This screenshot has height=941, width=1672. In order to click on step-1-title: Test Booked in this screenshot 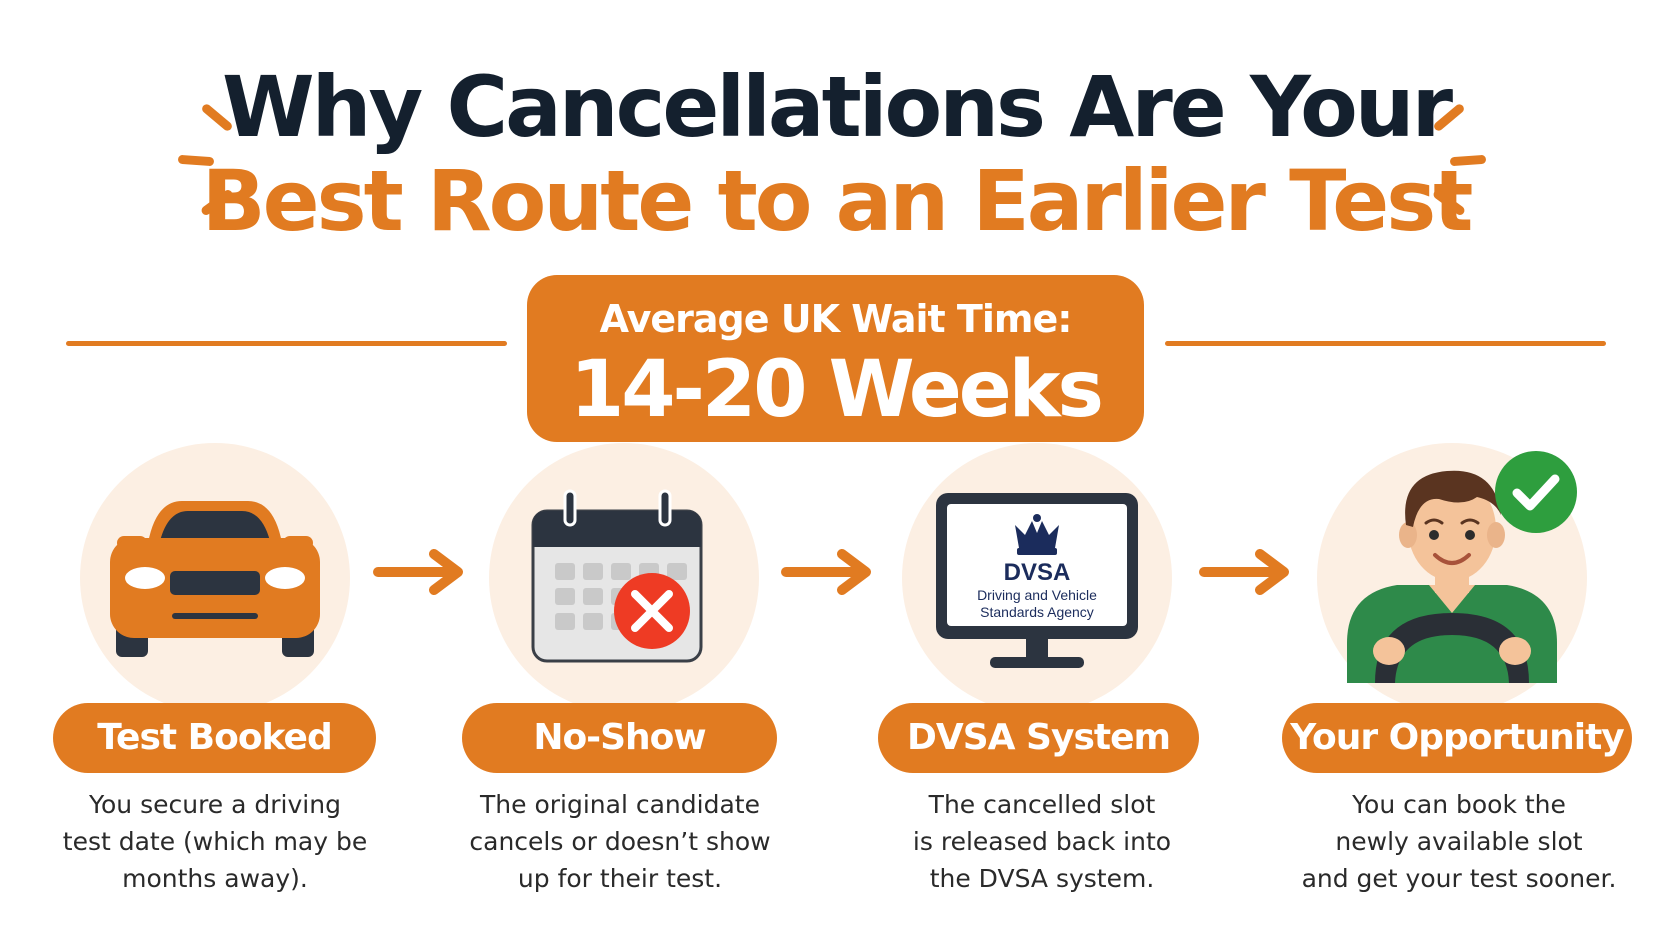, I will do `click(214, 738)`.